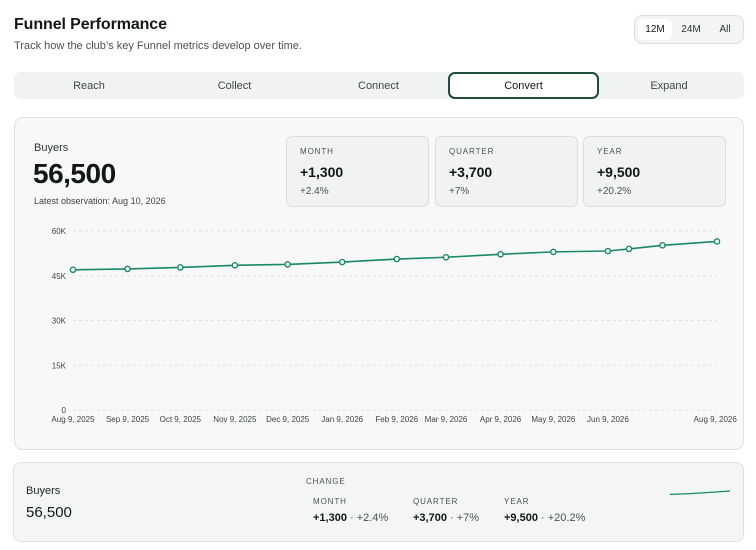 Image resolution: width=756 pixels, height=550 pixels. I want to click on tab-connect: Connect, so click(378, 85).